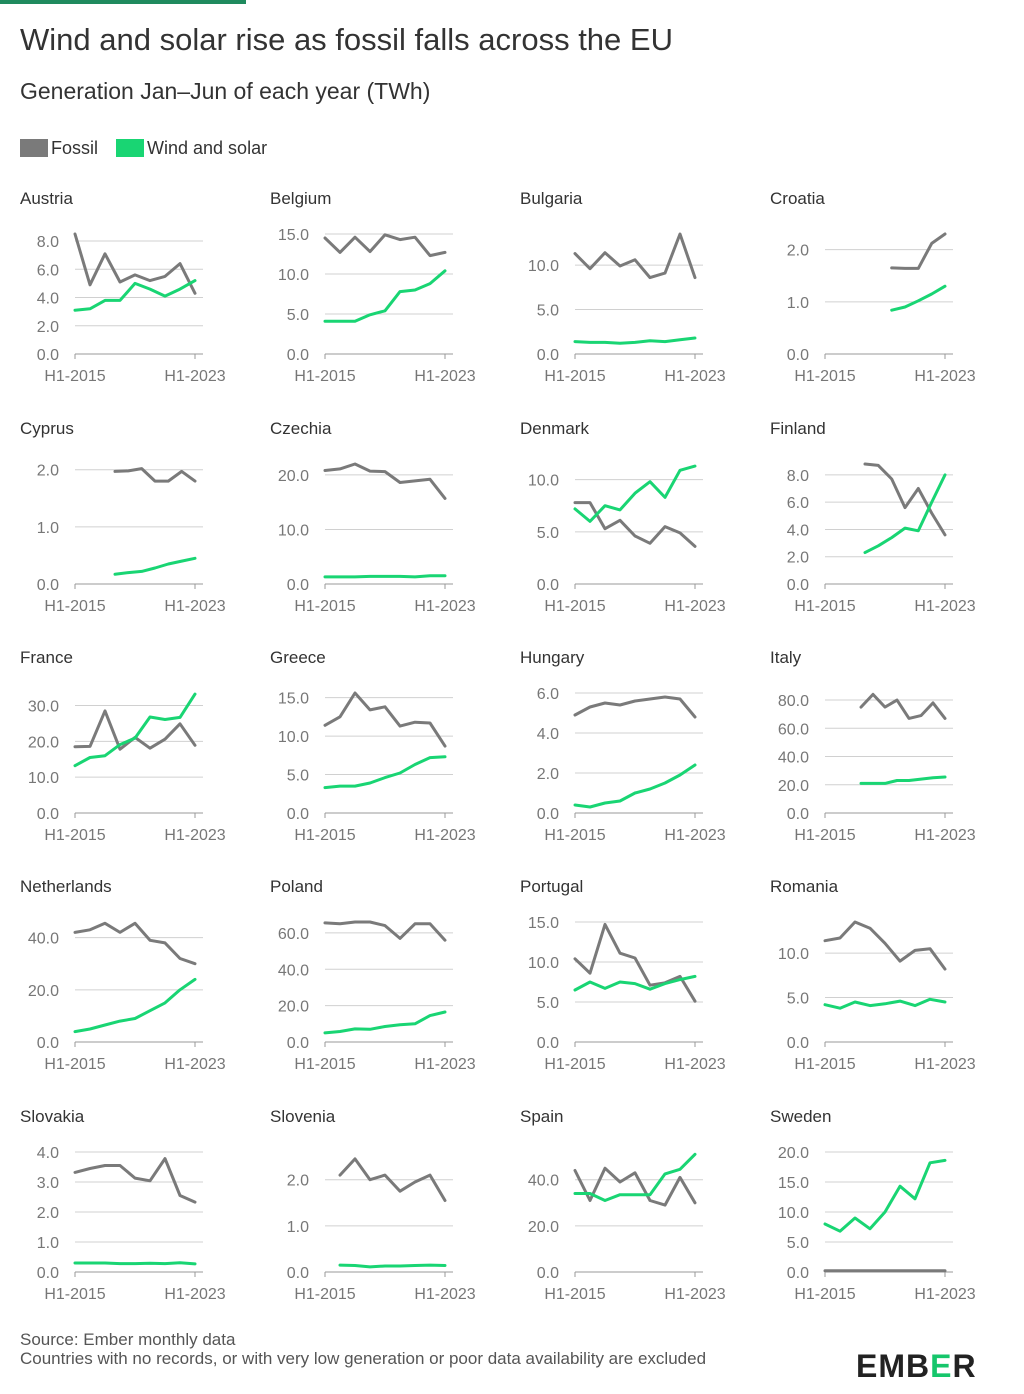 Image resolution: width=1024 pixels, height=1394 pixels. What do you see at coordinates (43, 707) in the screenshot?
I see `y-tick-label: 30.0` at bounding box center [43, 707].